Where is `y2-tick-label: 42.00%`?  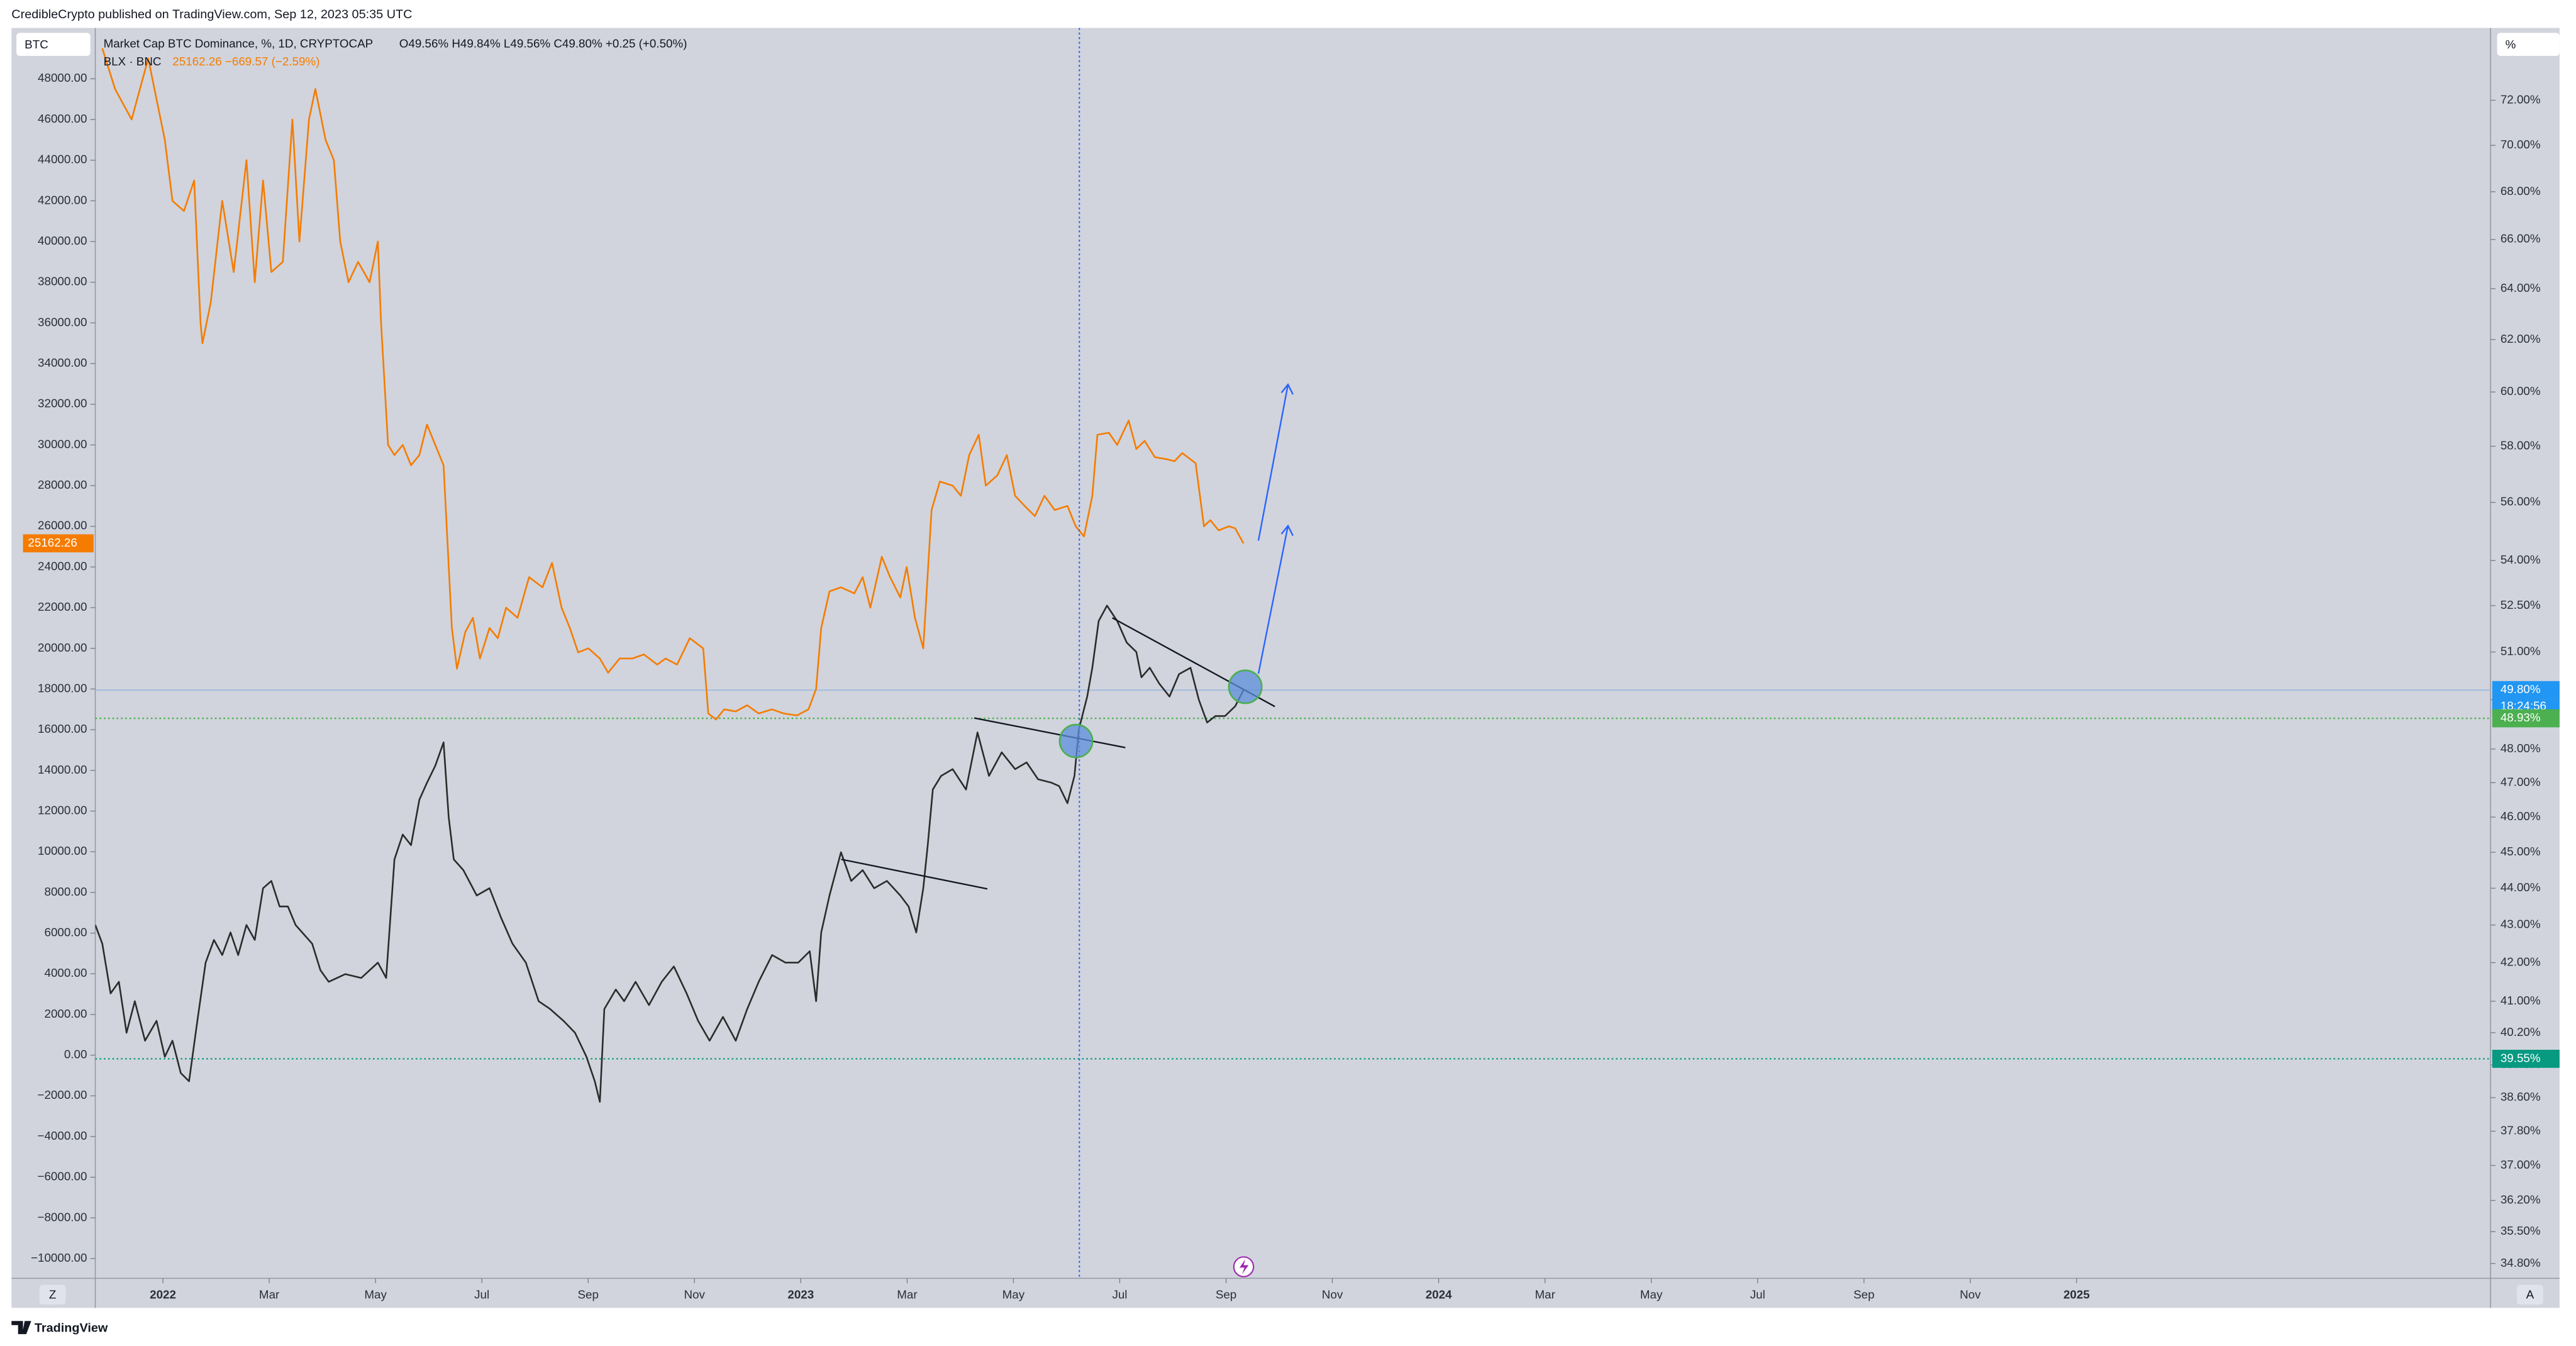 y2-tick-label: 42.00% is located at coordinates (2521, 961).